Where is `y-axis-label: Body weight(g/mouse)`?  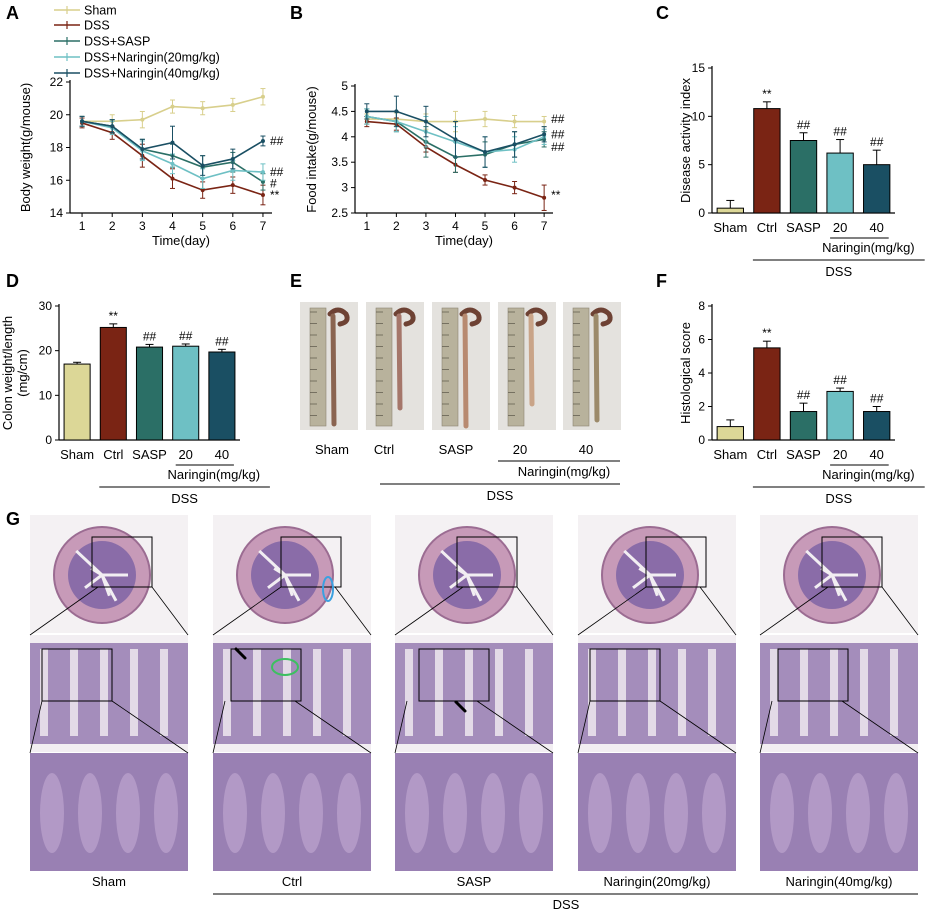
y-axis-label: Body weight(g/mouse) is located at coordinates (25, 147).